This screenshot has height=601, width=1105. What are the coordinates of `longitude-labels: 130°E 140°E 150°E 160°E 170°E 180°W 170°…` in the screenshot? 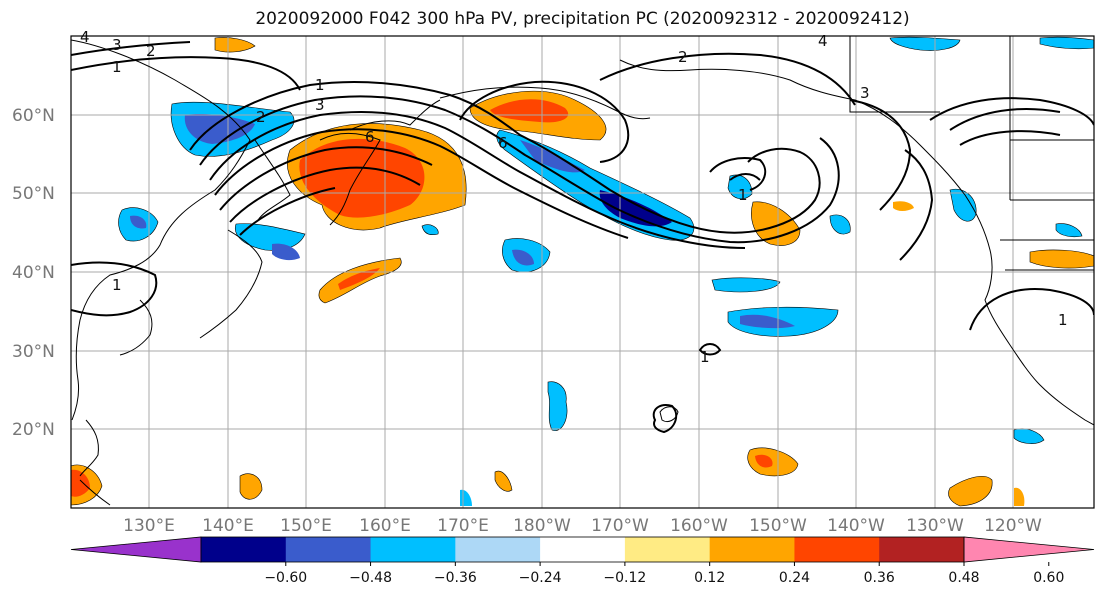 It's located at (582, 526).